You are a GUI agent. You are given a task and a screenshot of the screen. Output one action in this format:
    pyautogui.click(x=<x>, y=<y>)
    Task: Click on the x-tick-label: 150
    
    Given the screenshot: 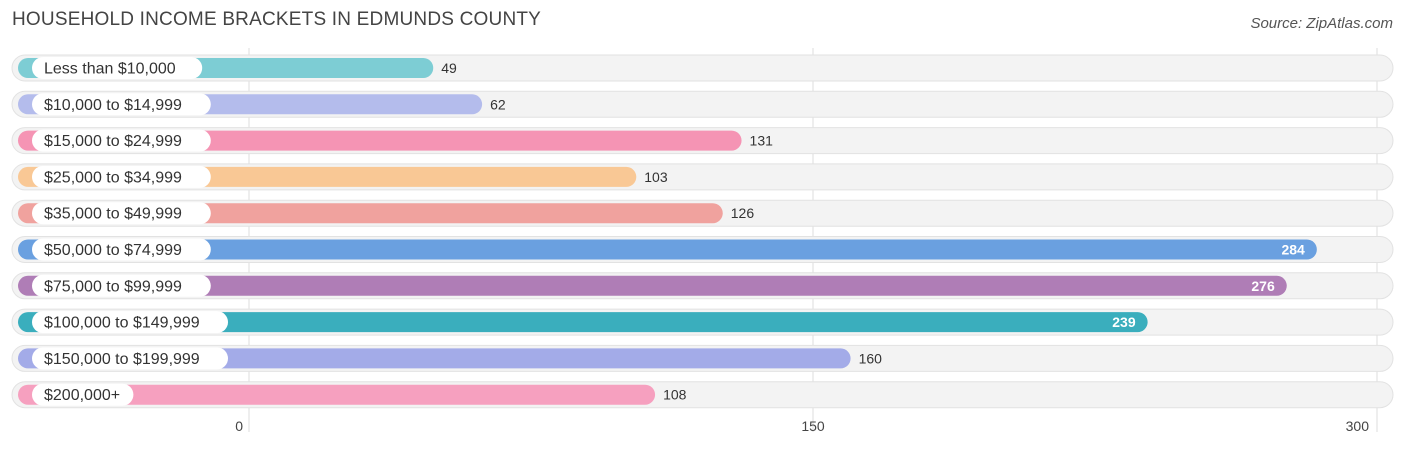 What is the action you would take?
    pyautogui.click(x=813, y=426)
    